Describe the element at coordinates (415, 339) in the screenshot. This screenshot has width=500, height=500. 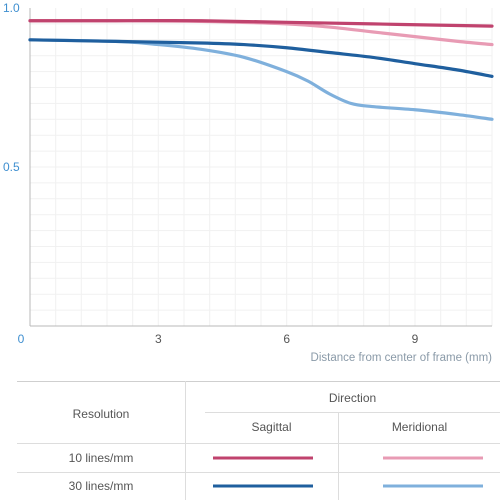
I see `x-tick-label: 9` at that location.